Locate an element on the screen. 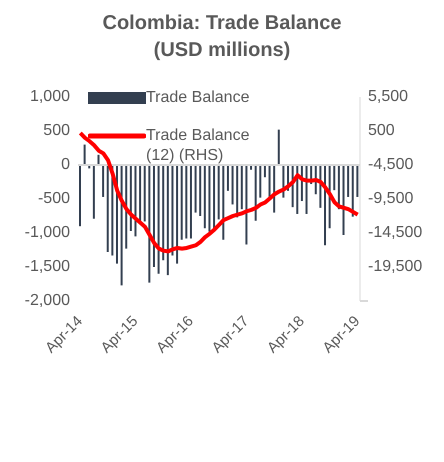 The image size is (444, 462). legend-label: Trade Balance is located at coordinates (198, 98).